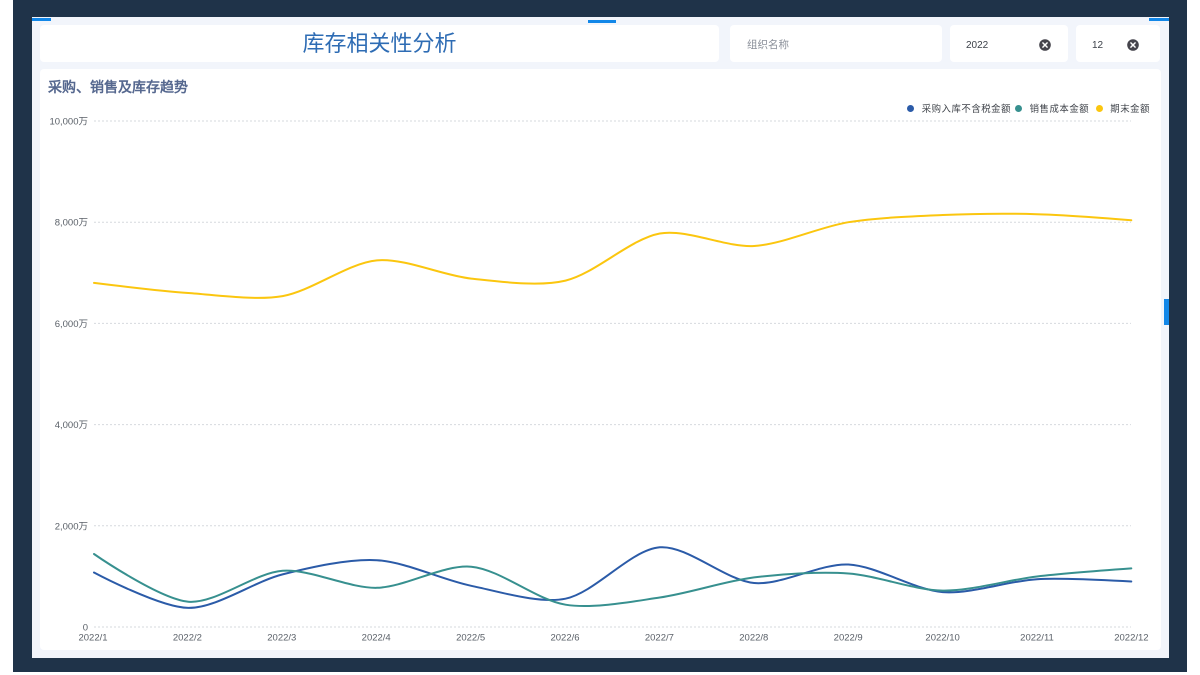  I want to click on svg-text: 2,000万, so click(71, 526).